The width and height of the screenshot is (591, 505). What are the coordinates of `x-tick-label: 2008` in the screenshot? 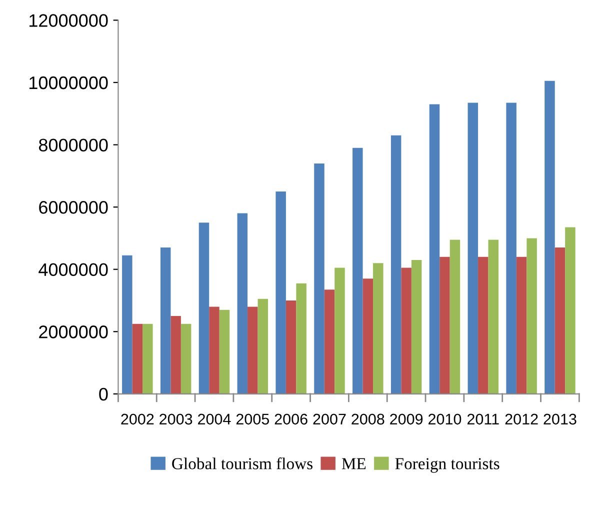 It's located at (368, 419).